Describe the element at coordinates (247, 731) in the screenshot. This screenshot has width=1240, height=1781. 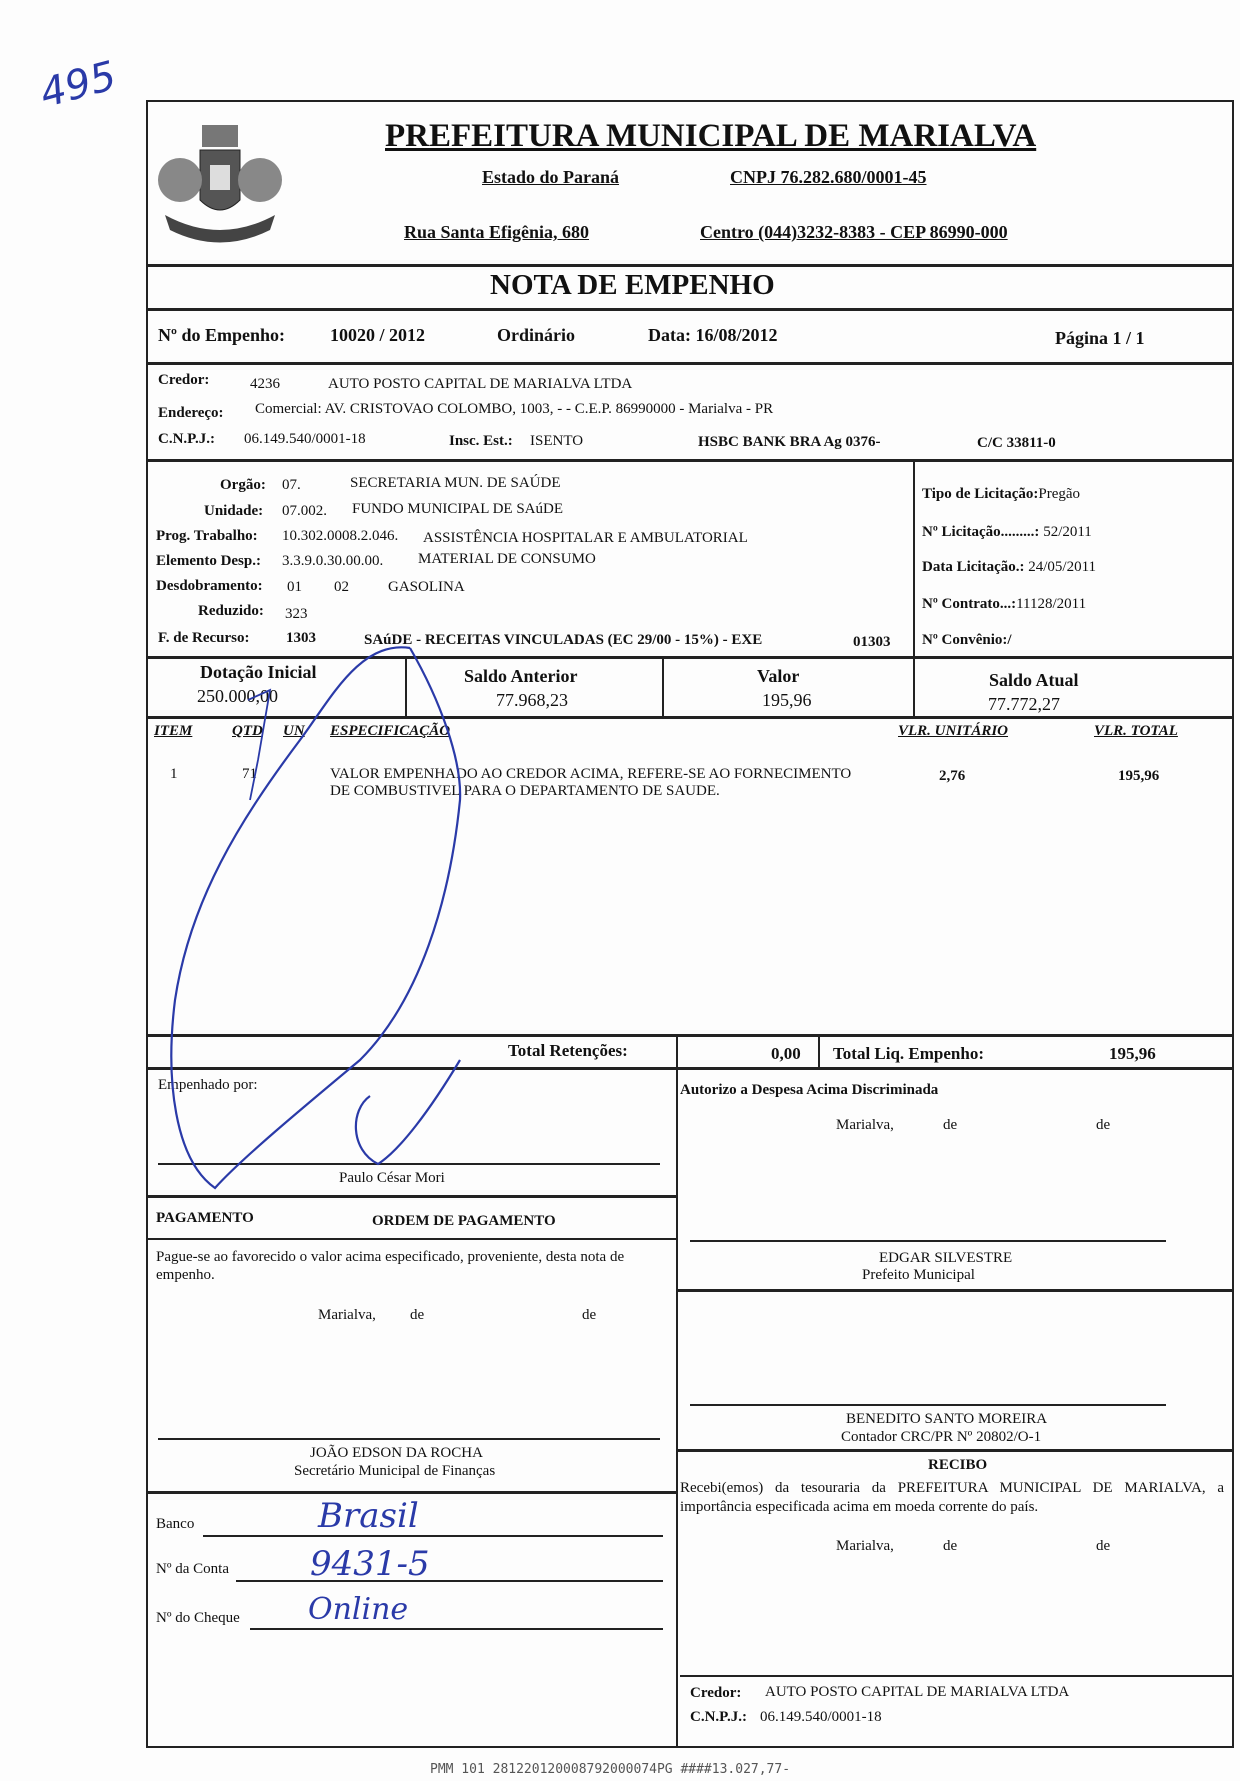
I see `col-qtd: QTD` at that location.